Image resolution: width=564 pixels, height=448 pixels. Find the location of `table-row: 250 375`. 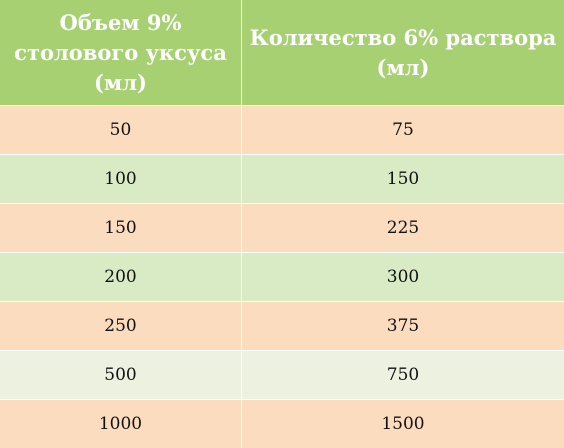

table-row: 250 375 is located at coordinates (282, 326).